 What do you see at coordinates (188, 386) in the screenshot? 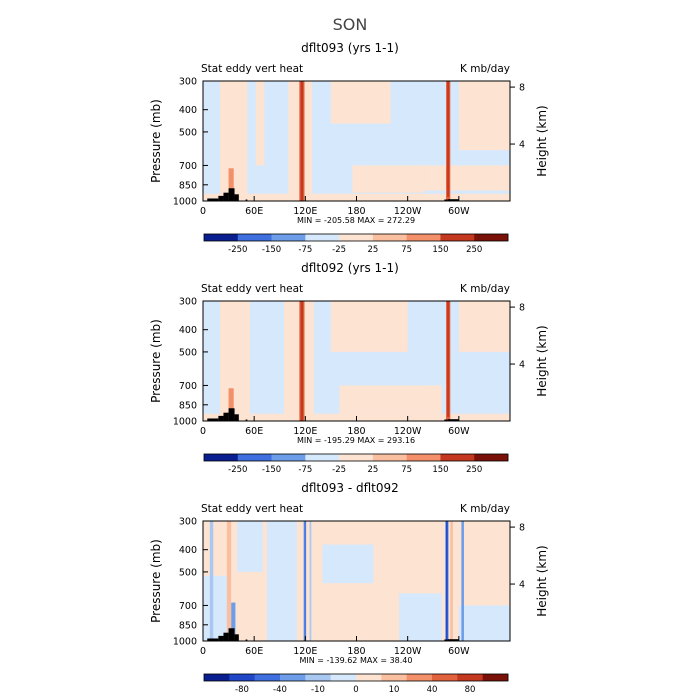
I see `pressure-tick-label: 700` at bounding box center [188, 386].